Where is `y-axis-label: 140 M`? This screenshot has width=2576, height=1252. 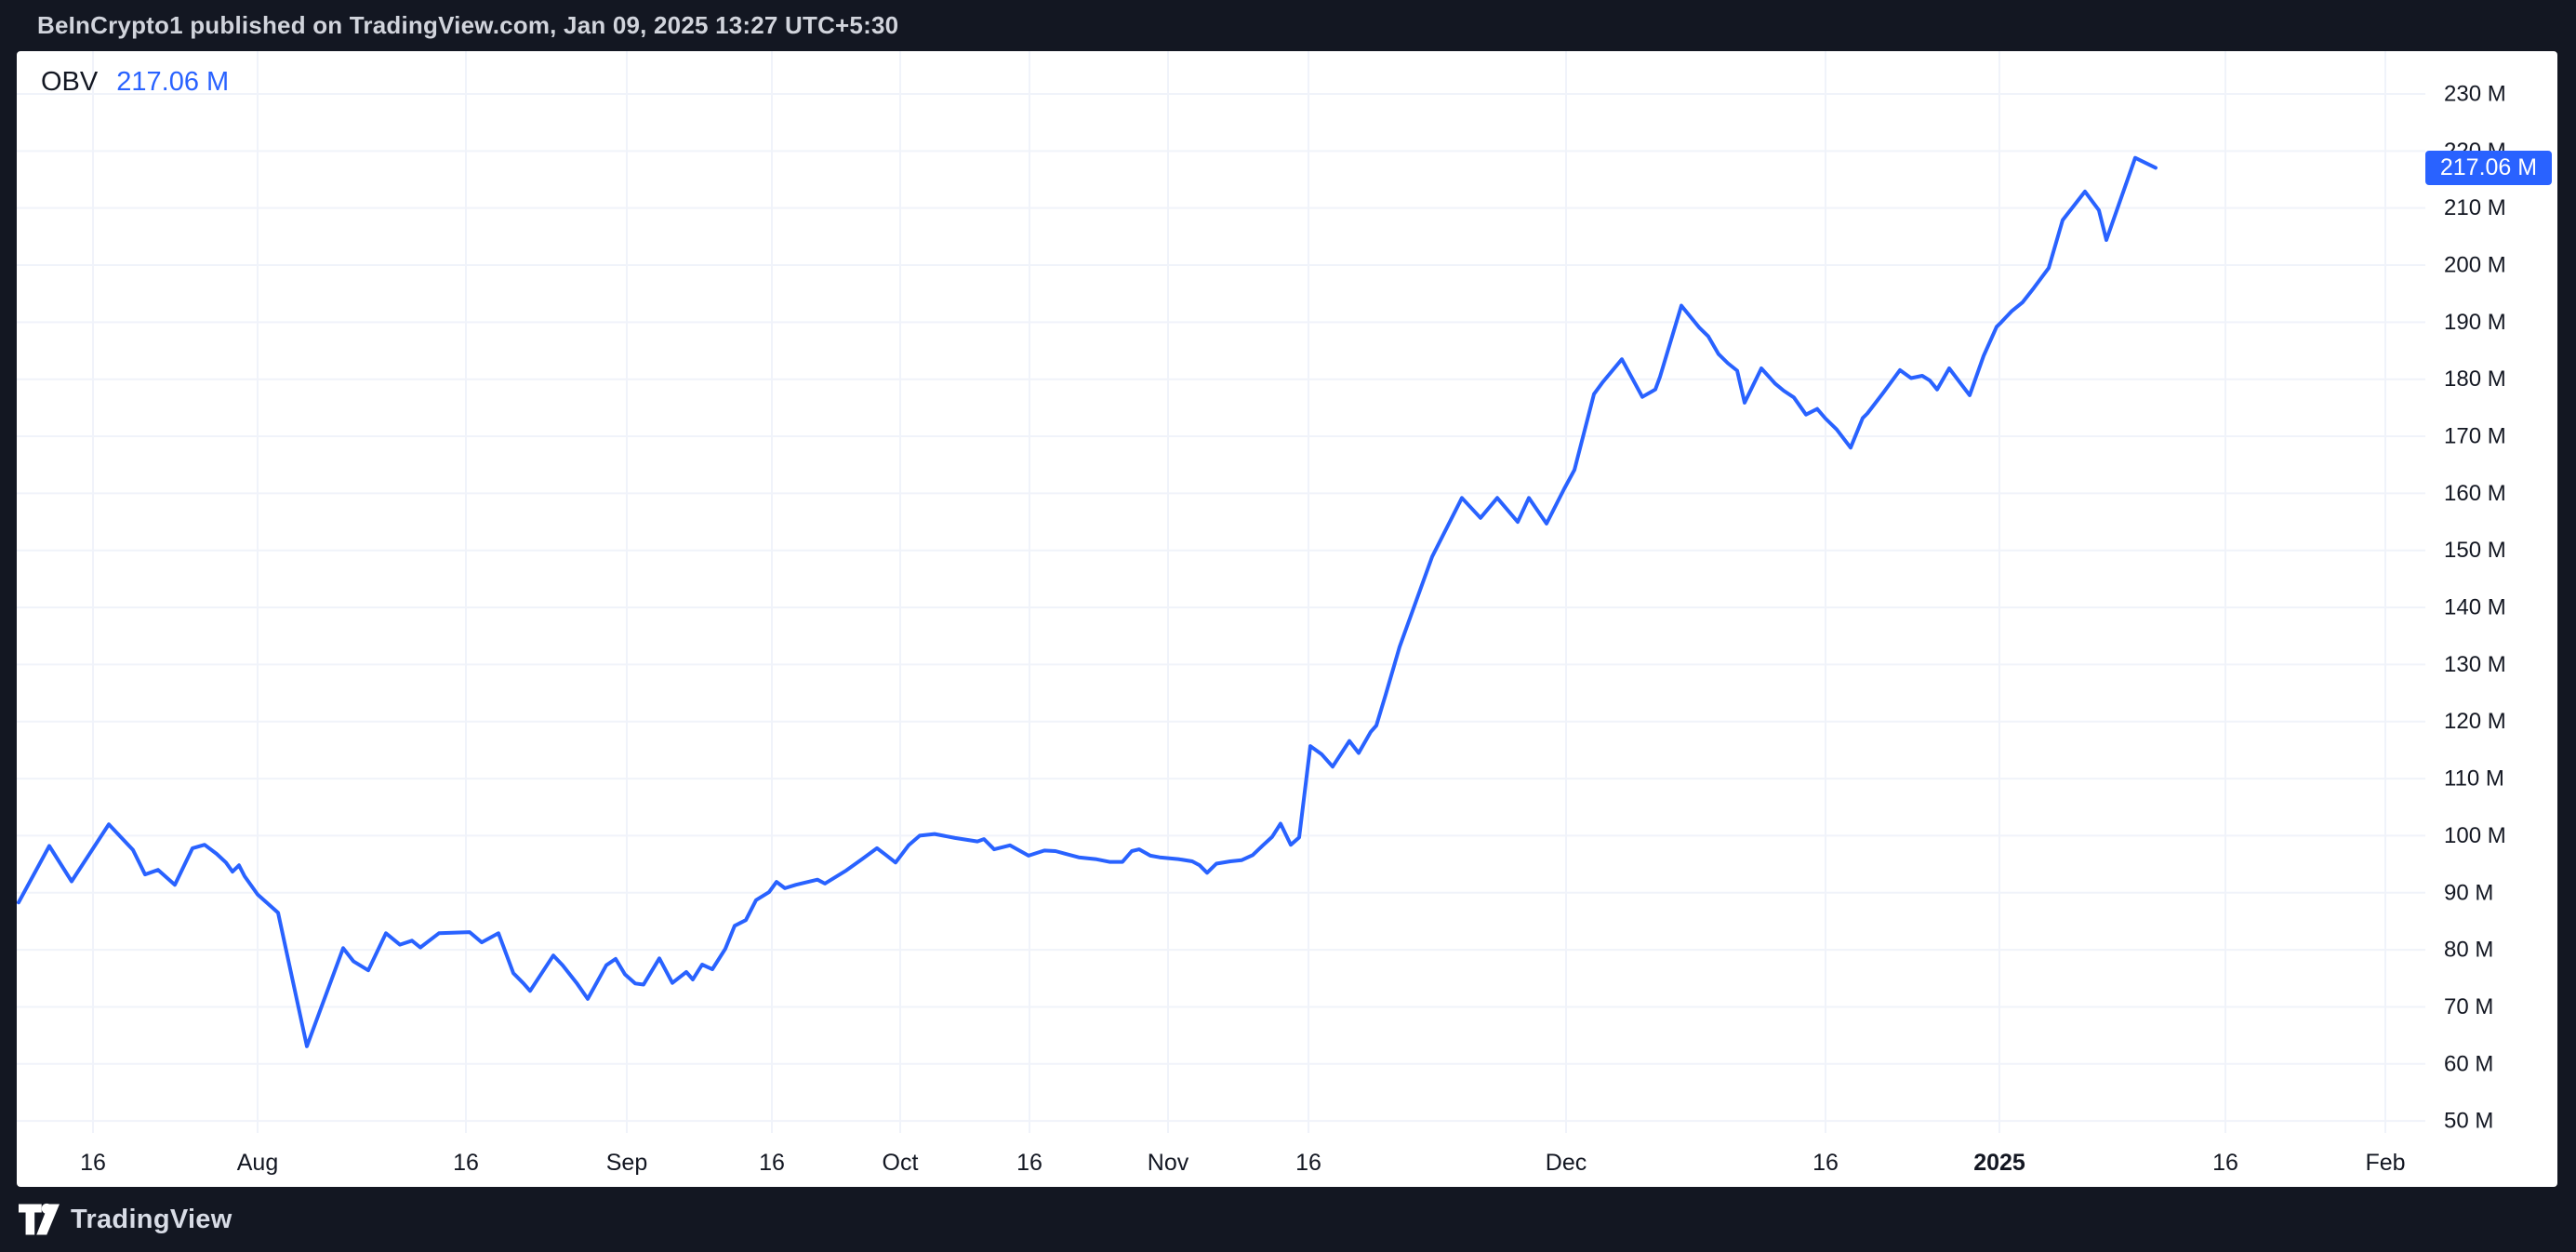 y-axis-label: 140 M is located at coordinates (2475, 607).